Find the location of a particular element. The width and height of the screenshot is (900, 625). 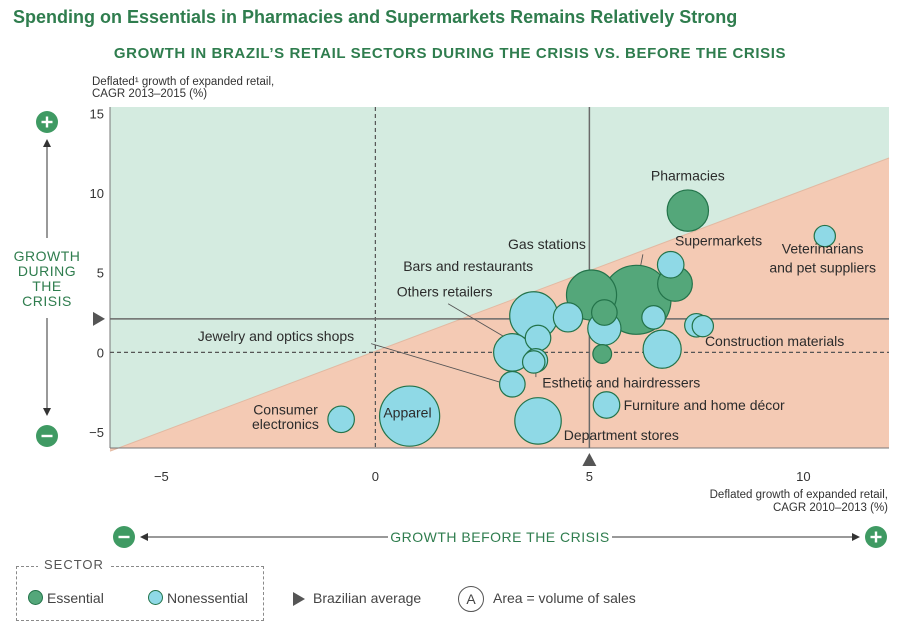

legend-title: SECTOR is located at coordinates (74, 564).